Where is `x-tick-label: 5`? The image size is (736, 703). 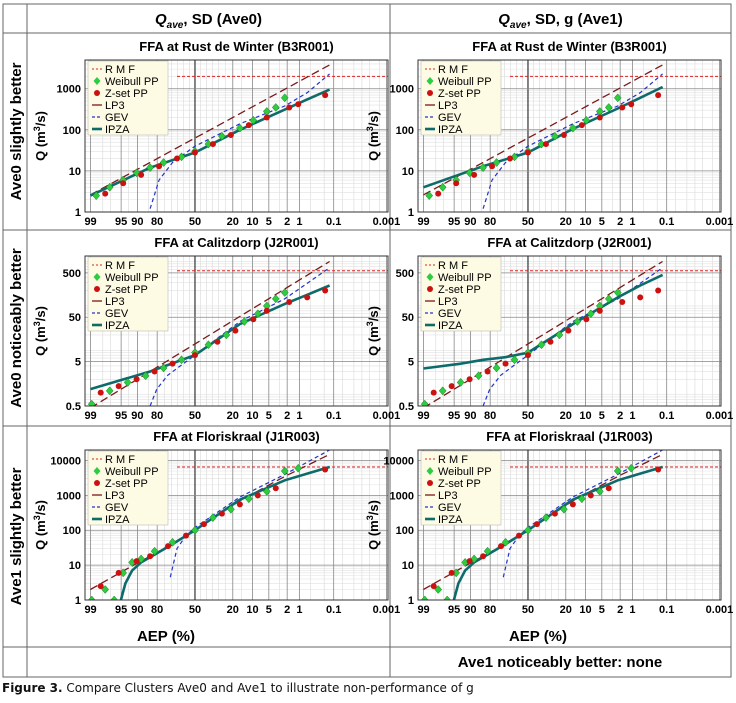
x-tick-label: 5 is located at coordinates (269, 416).